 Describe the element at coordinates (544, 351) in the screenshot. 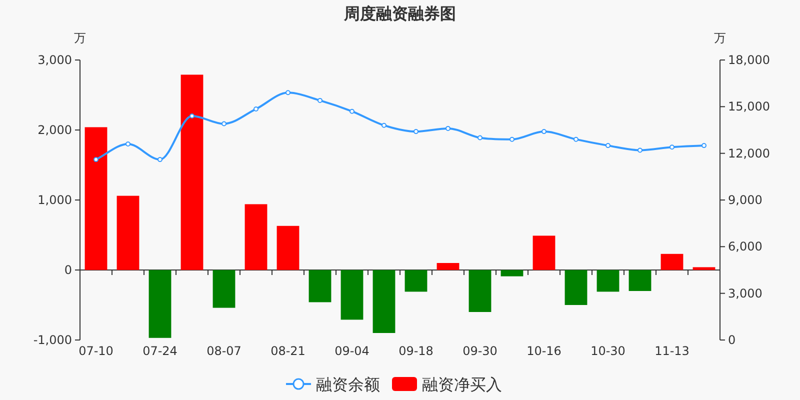

I see `x-tick-label: 10-16` at that location.